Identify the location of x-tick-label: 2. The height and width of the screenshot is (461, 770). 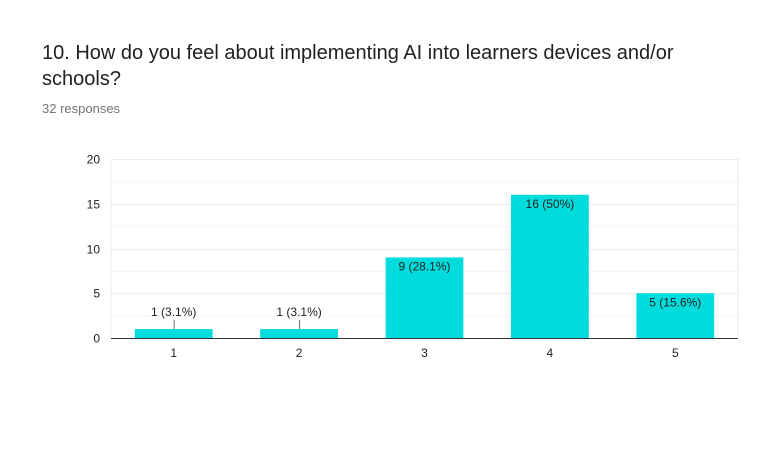
(299, 353).